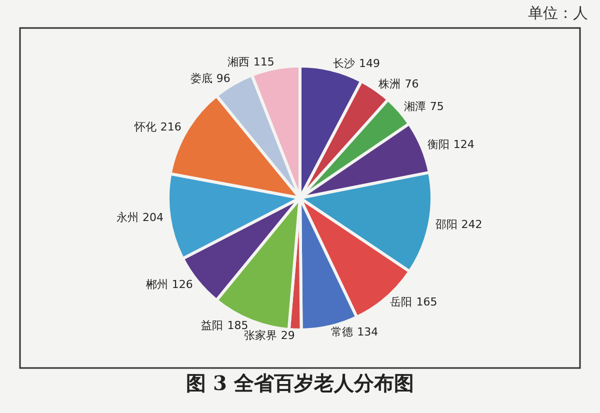 This screenshot has height=413, width=600. What do you see at coordinates (300, 383) in the screenshot?
I see `text: 图 3 全省百岁老人分布图` at bounding box center [300, 383].